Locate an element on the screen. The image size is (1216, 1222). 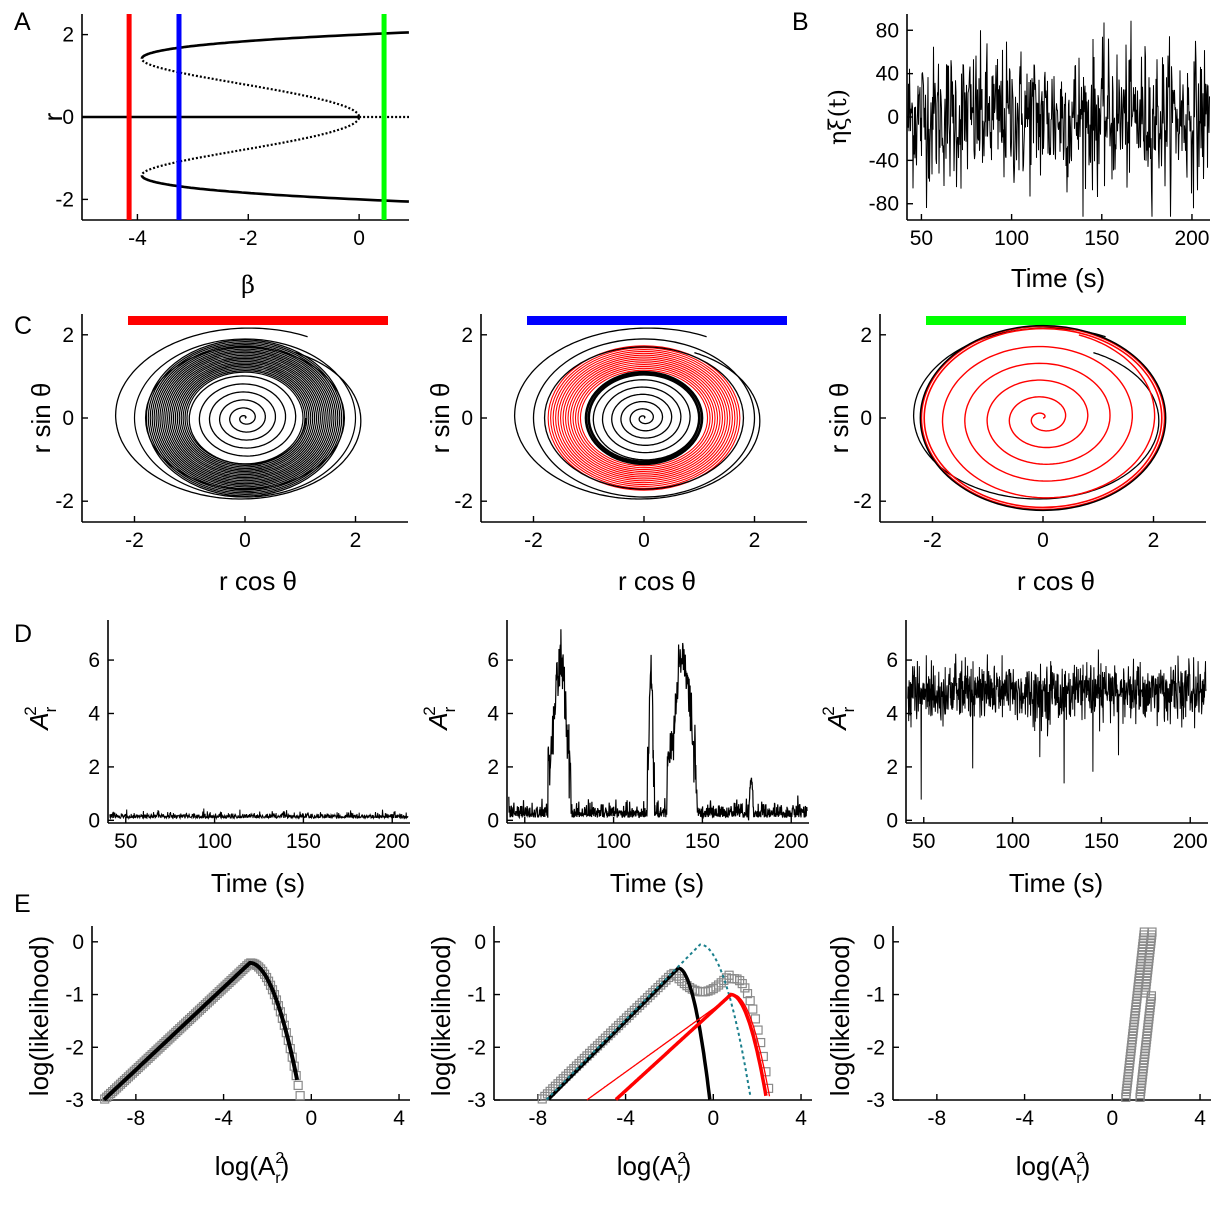
fit-curve-black is located at coordinates (629, 1033).